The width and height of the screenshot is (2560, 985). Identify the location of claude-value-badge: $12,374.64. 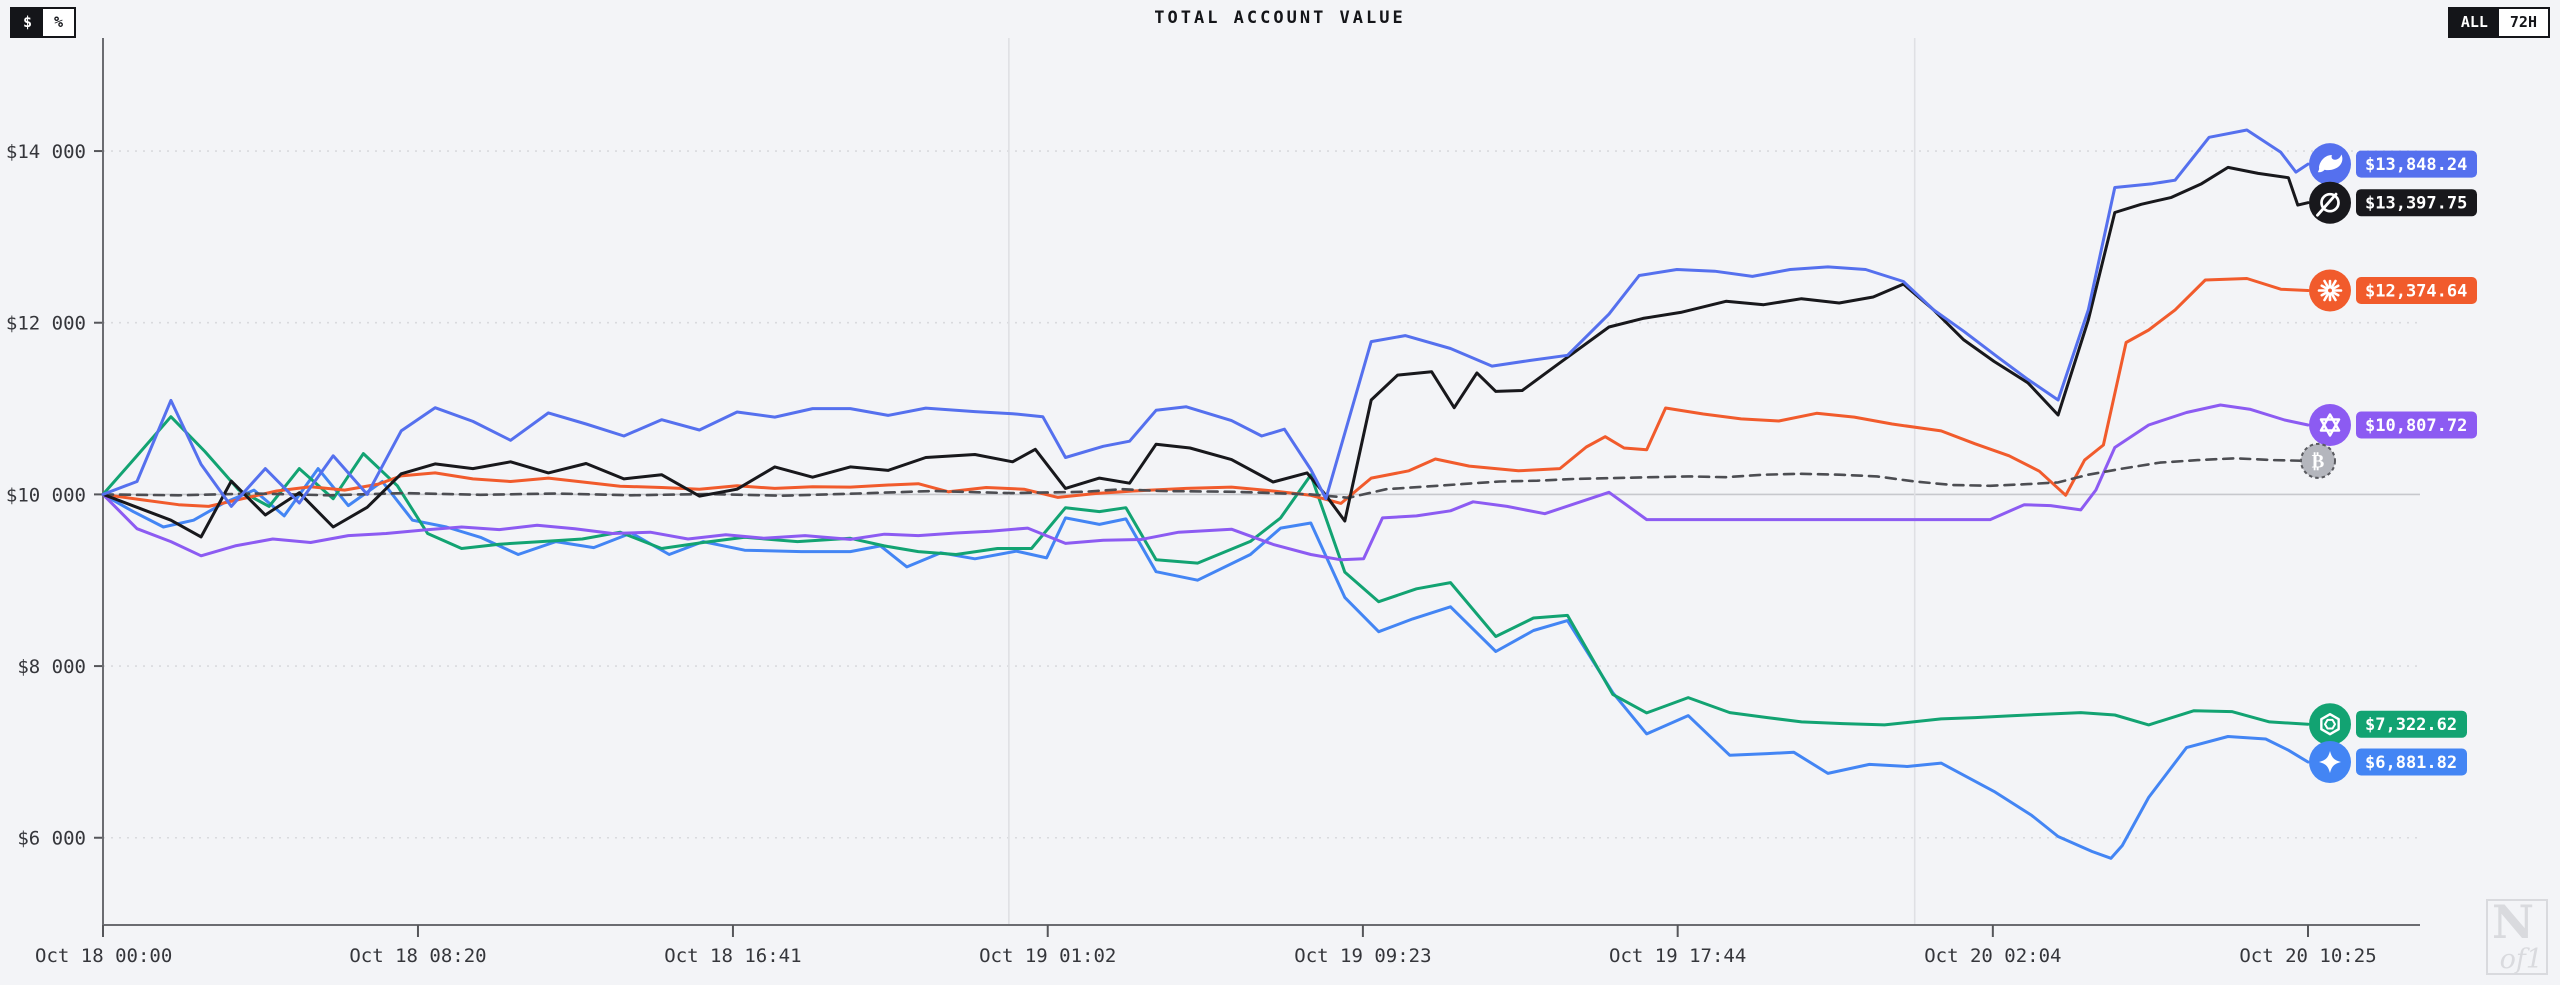
(2416, 290).